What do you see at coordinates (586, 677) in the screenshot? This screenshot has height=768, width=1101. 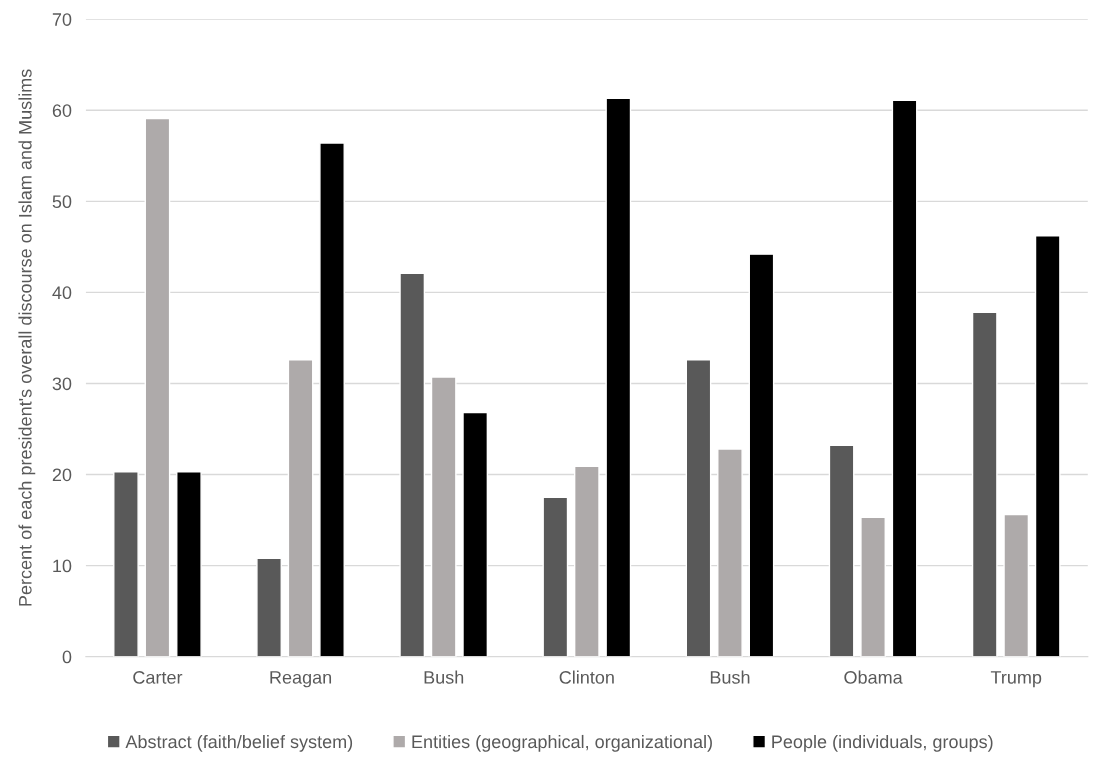 I see `x-tick-label: Clinton` at bounding box center [586, 677].